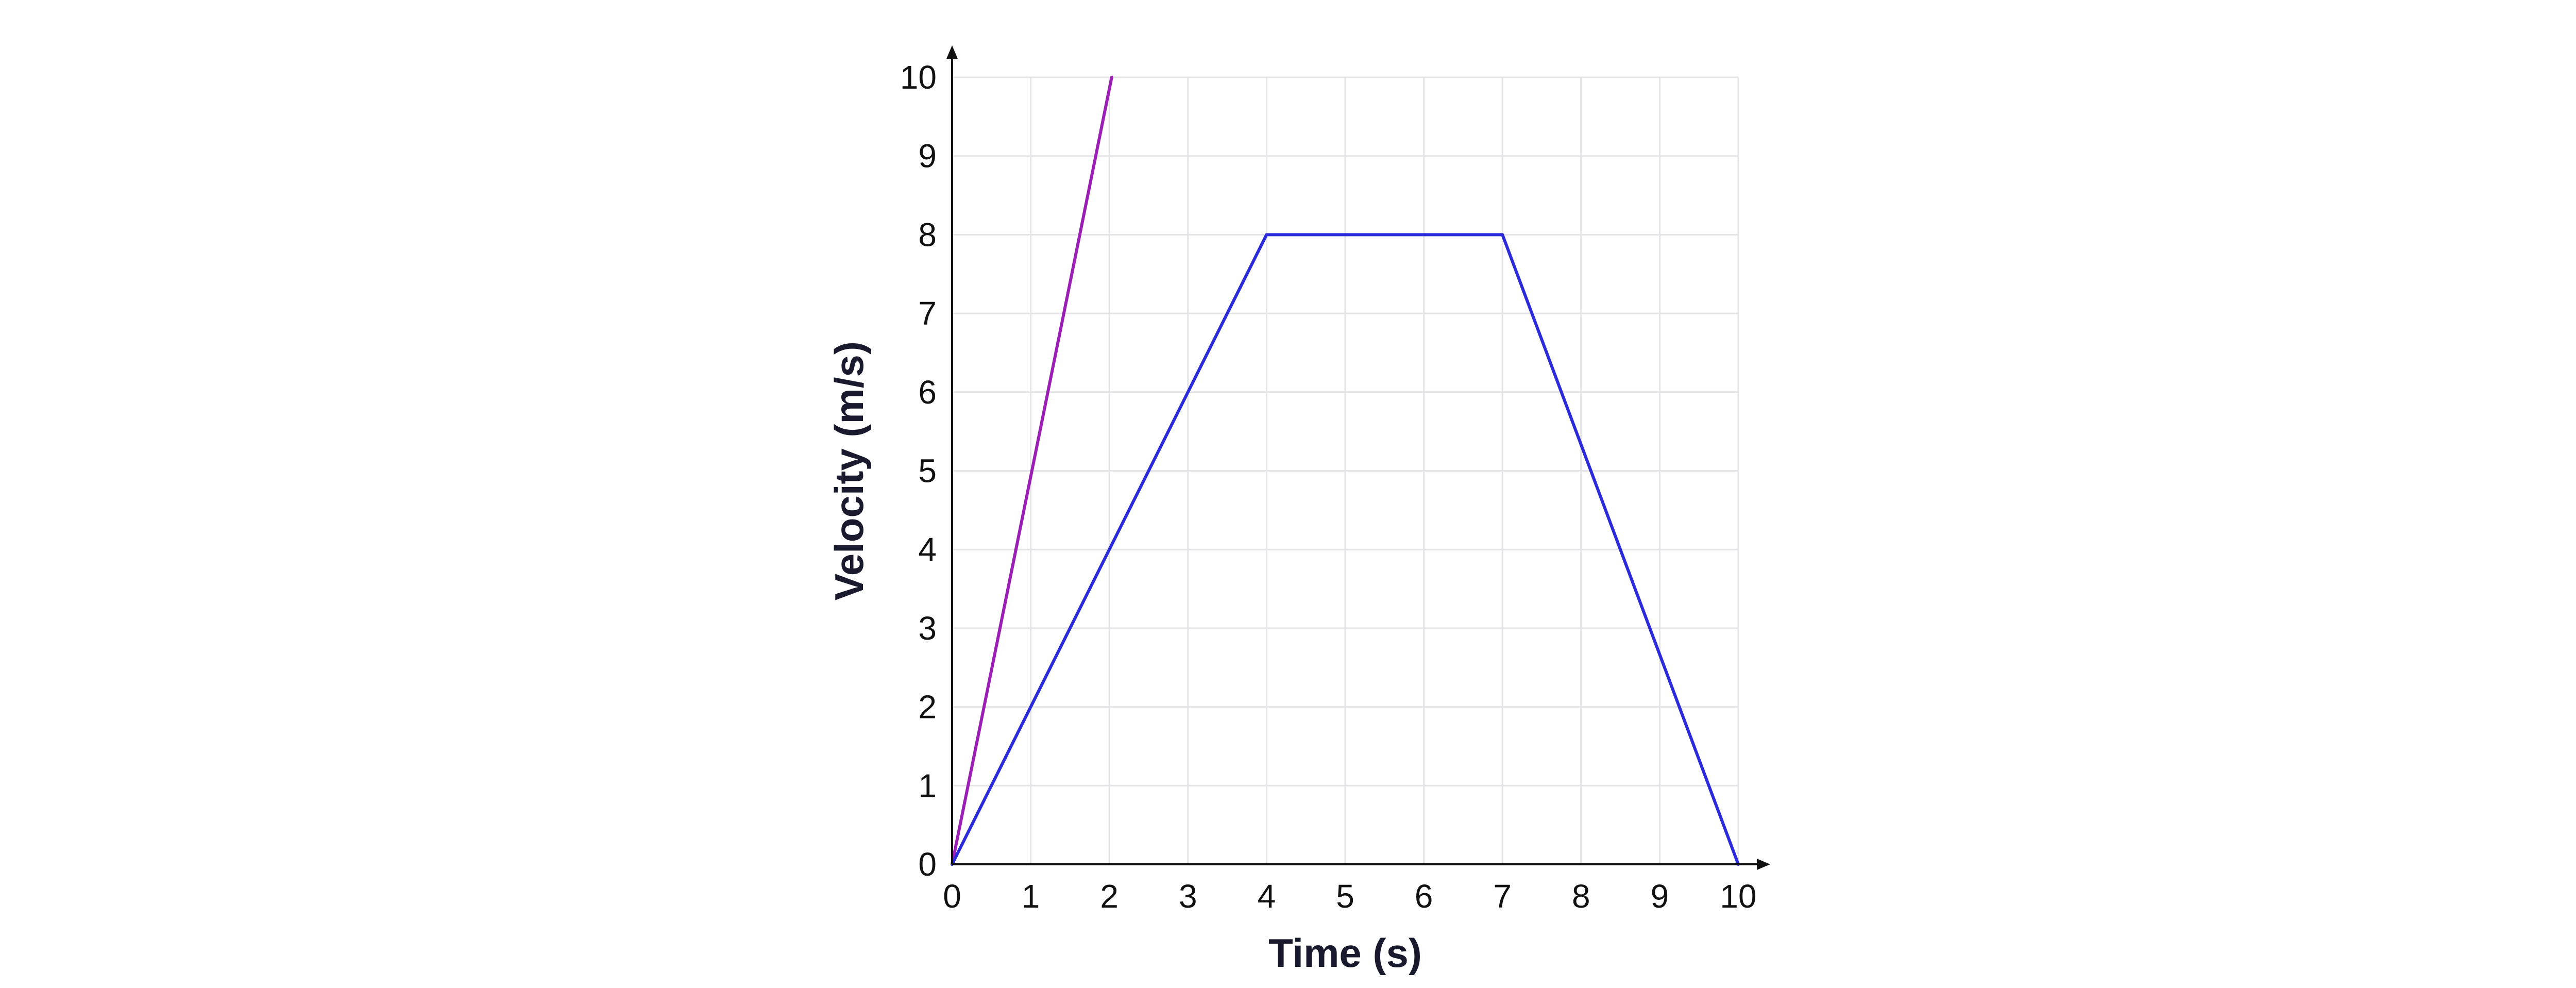 The height and width of the screenshot is (988, 2576). Describe the element at coordinates (927, 234) in the screenshot. I see `y-tick-label: 8` at that location.